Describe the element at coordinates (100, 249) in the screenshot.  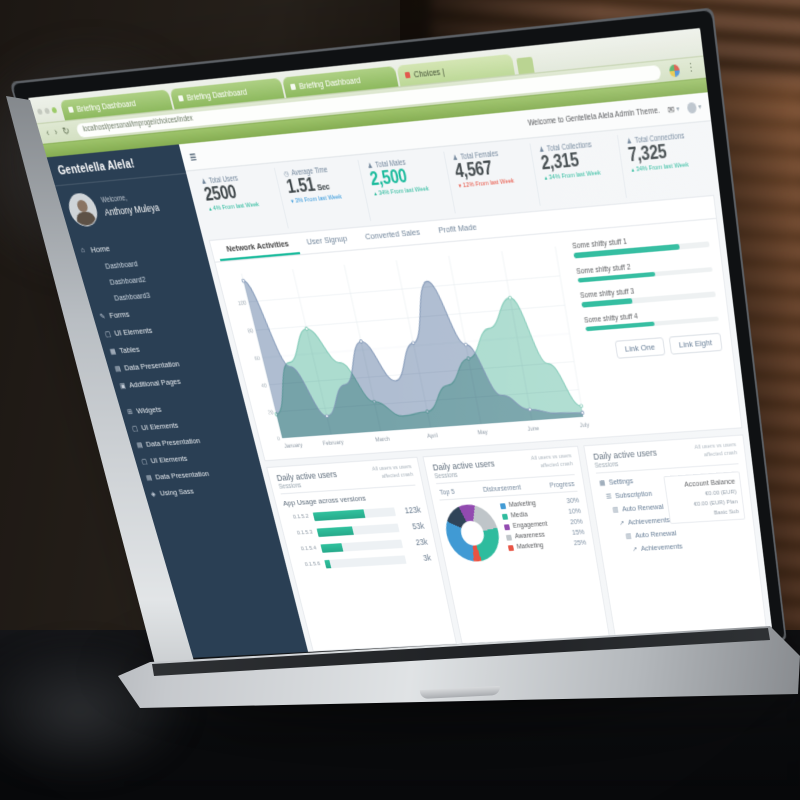
I see `sidebar-item-label: Home` at that location.